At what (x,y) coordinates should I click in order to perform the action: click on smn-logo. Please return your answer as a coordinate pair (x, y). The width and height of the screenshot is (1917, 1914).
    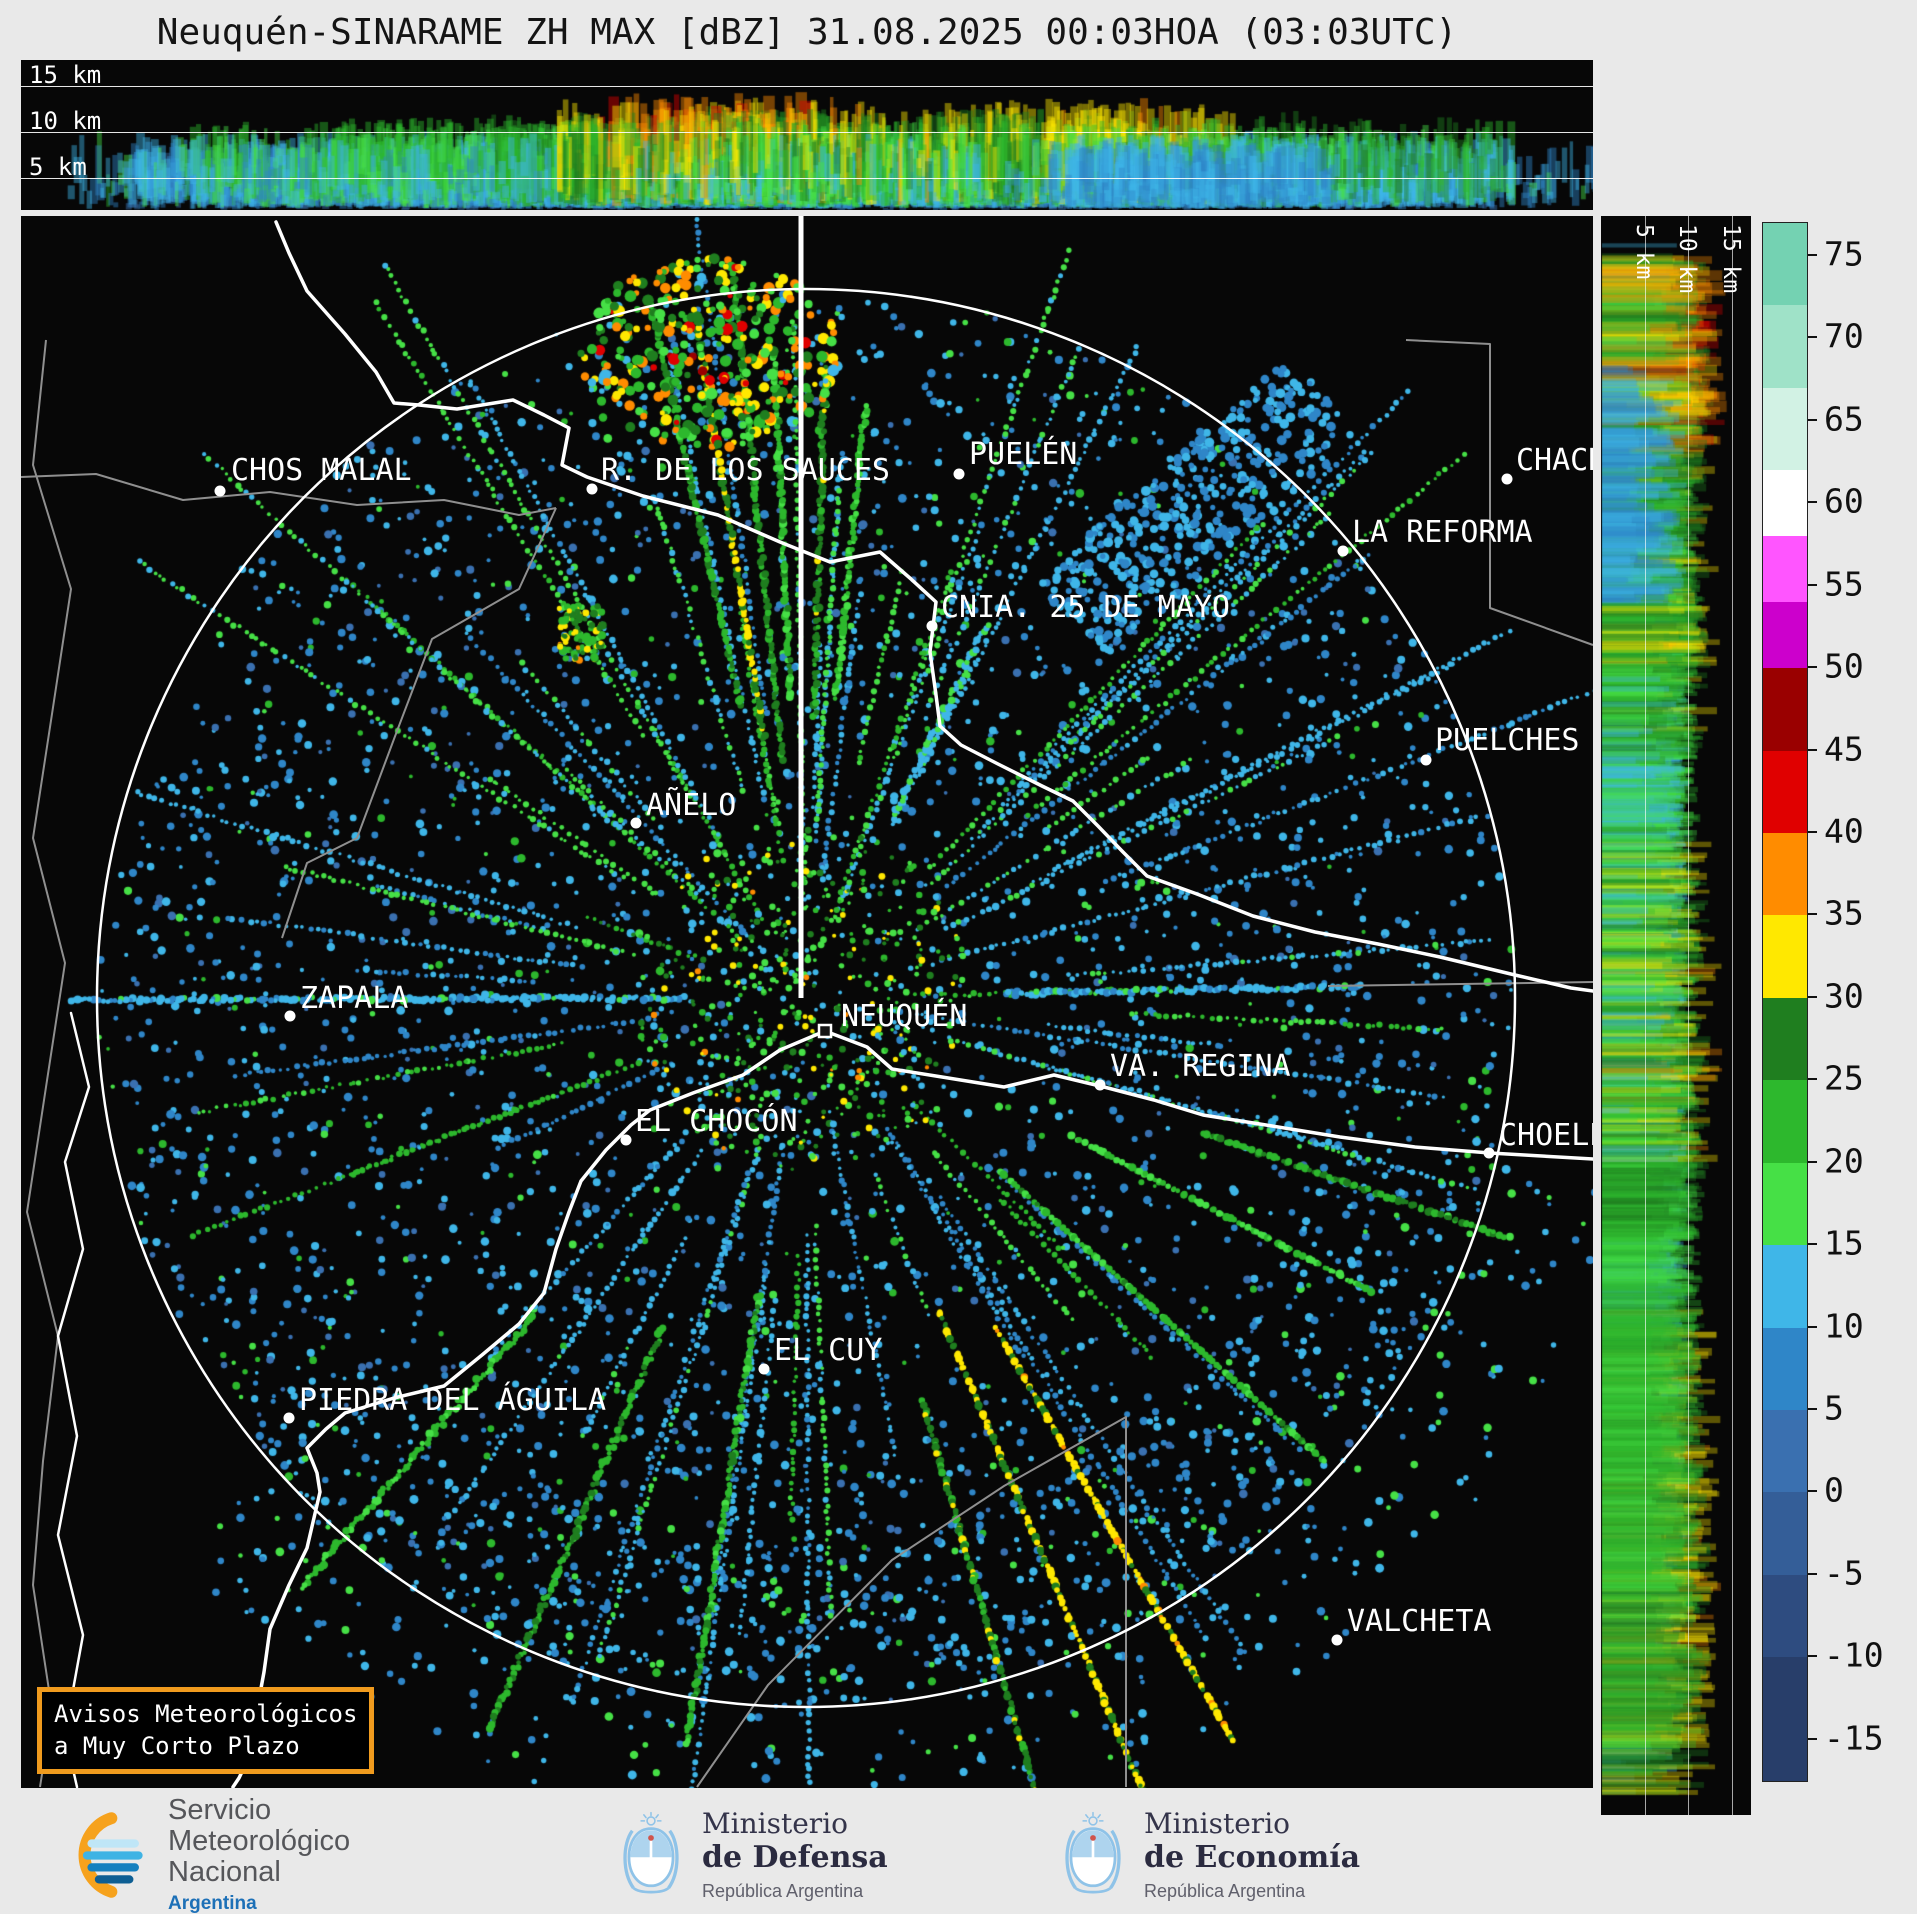
    Looking at the image, I should click on (110, 1854).